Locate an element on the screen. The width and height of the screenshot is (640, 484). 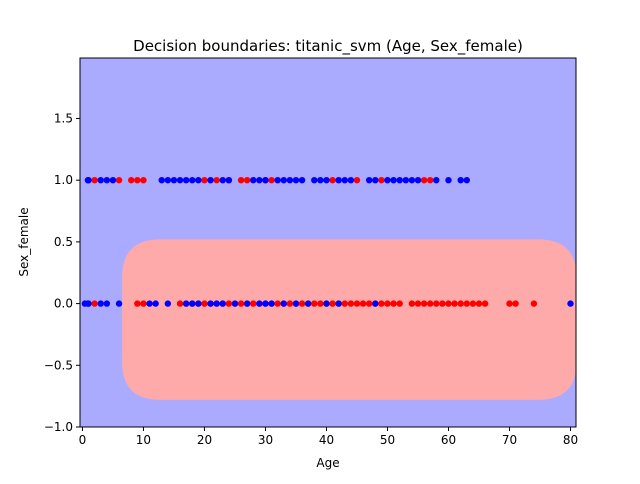
x-tick-label: 20 is located at coordinates (204, 440).